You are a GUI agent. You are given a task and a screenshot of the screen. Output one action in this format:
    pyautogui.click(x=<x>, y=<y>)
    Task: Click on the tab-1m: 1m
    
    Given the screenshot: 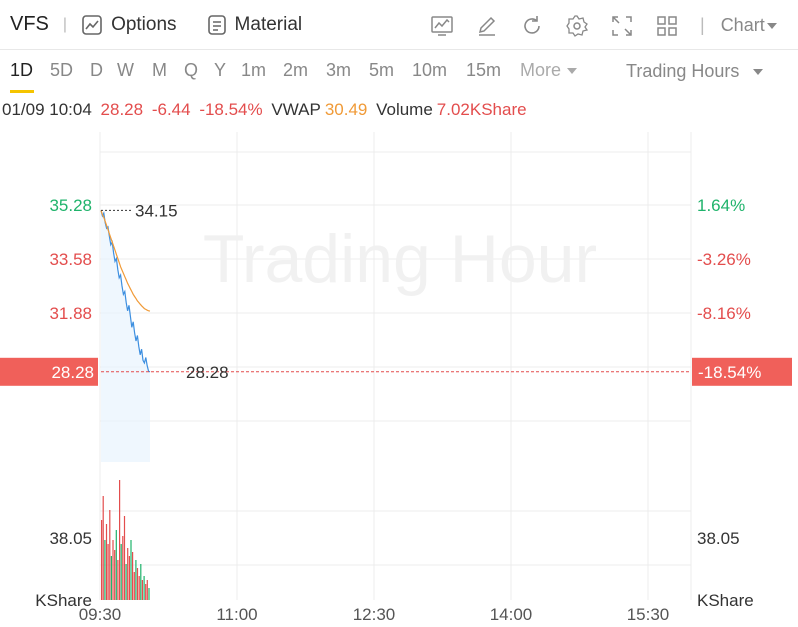 What is the action you would take?
    pyautogui.click(x=254, y=70)
    